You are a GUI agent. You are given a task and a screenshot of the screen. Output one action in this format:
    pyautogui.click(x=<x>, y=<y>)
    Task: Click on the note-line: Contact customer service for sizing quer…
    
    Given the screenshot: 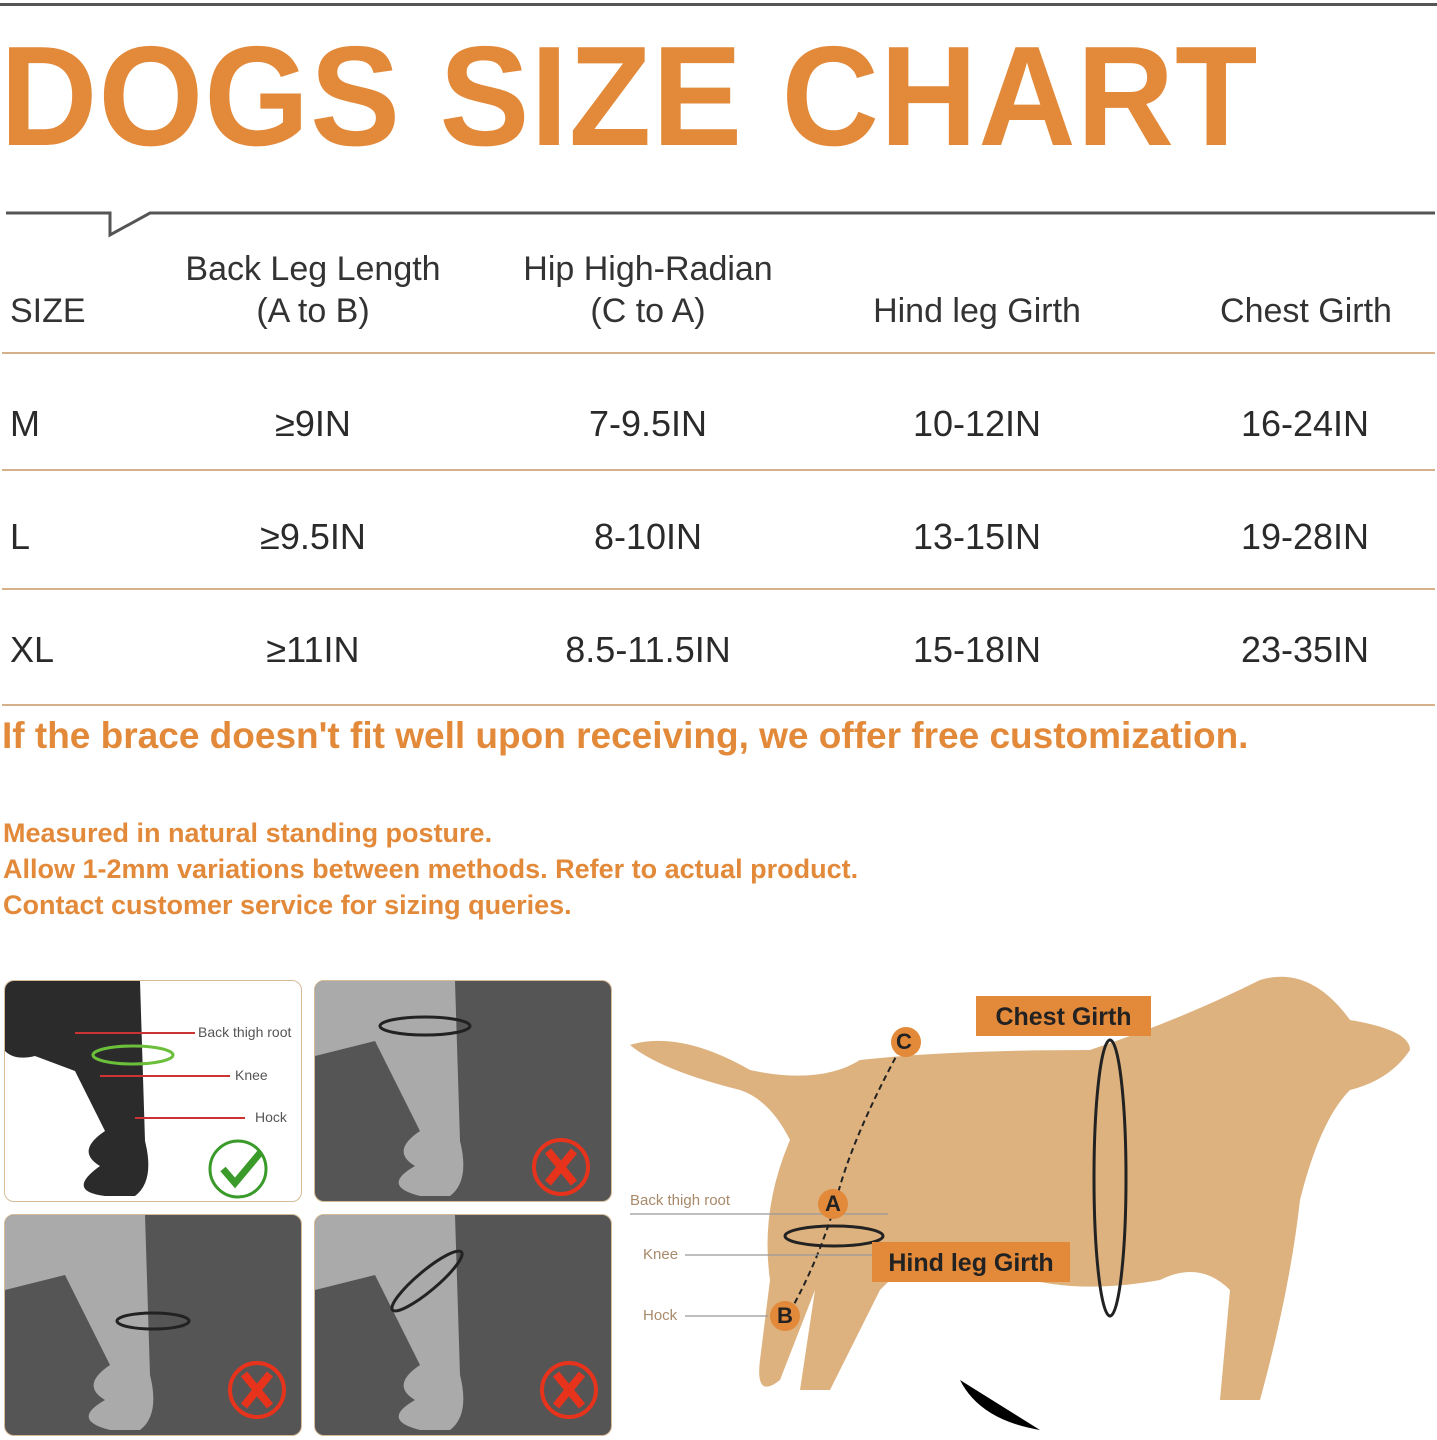 What is the action you would take?
    pyautogui.click(x=287, y=905)
    